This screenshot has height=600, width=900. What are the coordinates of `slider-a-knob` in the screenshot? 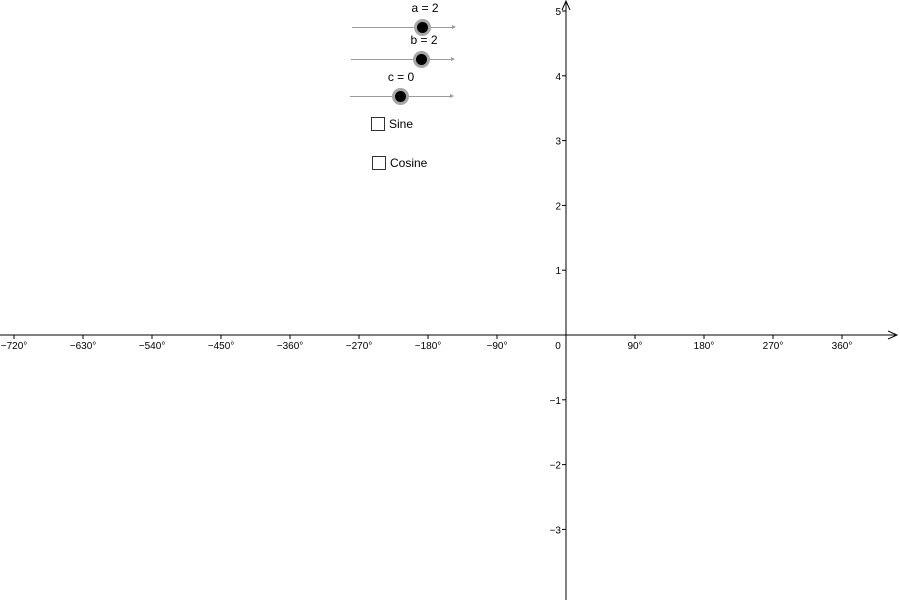 It's located at (422, 27).